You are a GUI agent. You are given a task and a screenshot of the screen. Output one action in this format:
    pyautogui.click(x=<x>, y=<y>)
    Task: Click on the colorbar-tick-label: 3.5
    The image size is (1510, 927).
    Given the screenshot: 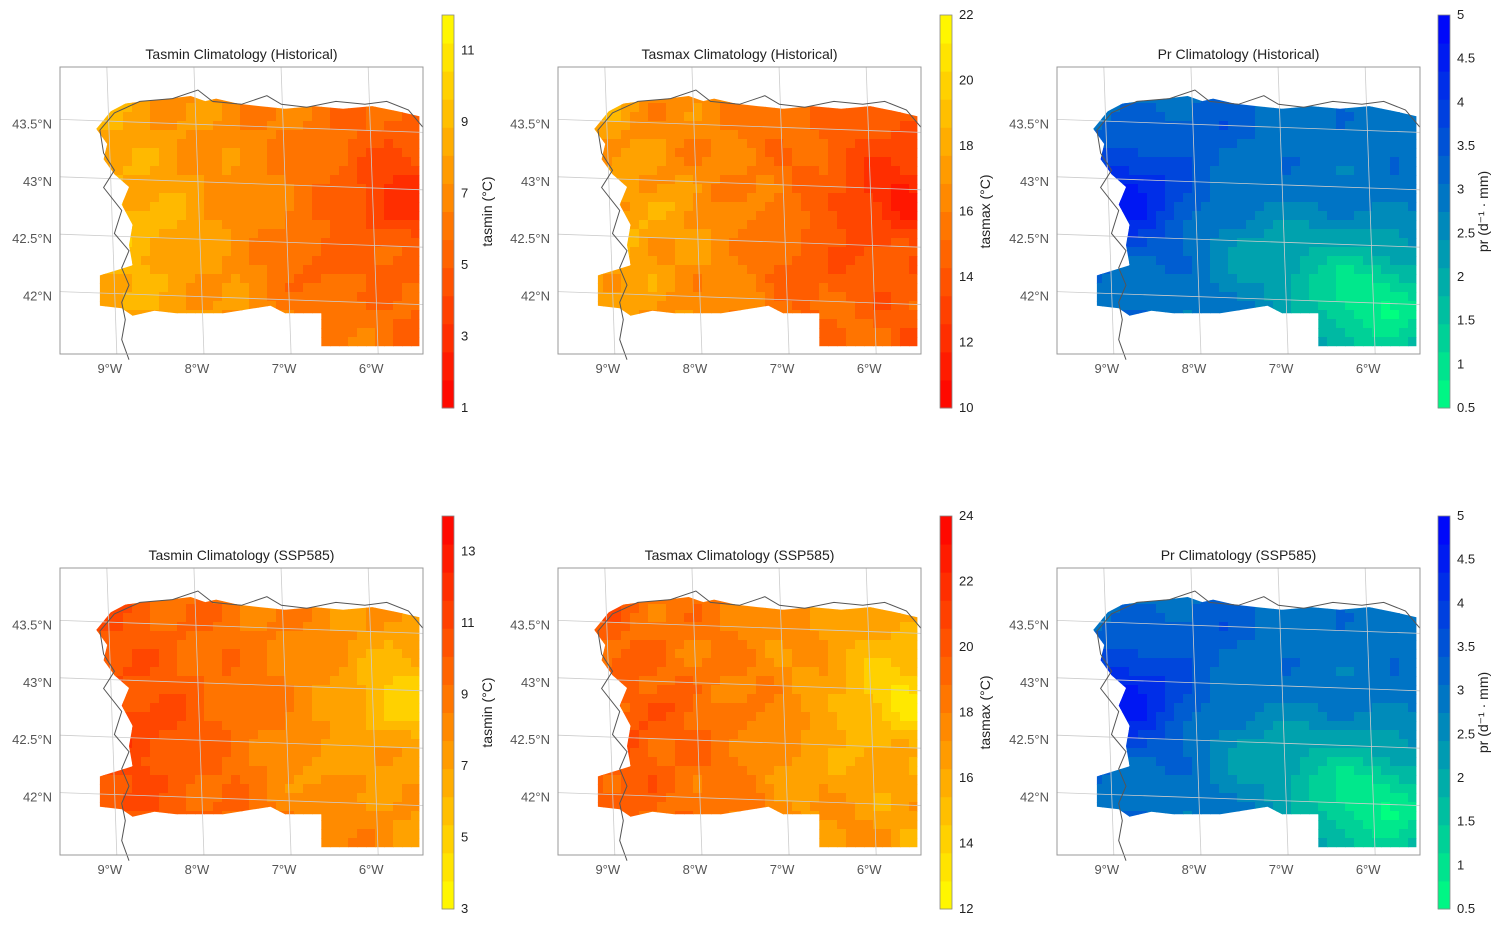 What is the action you would take?
    pyautogui.click(x=1466, y=646)
    